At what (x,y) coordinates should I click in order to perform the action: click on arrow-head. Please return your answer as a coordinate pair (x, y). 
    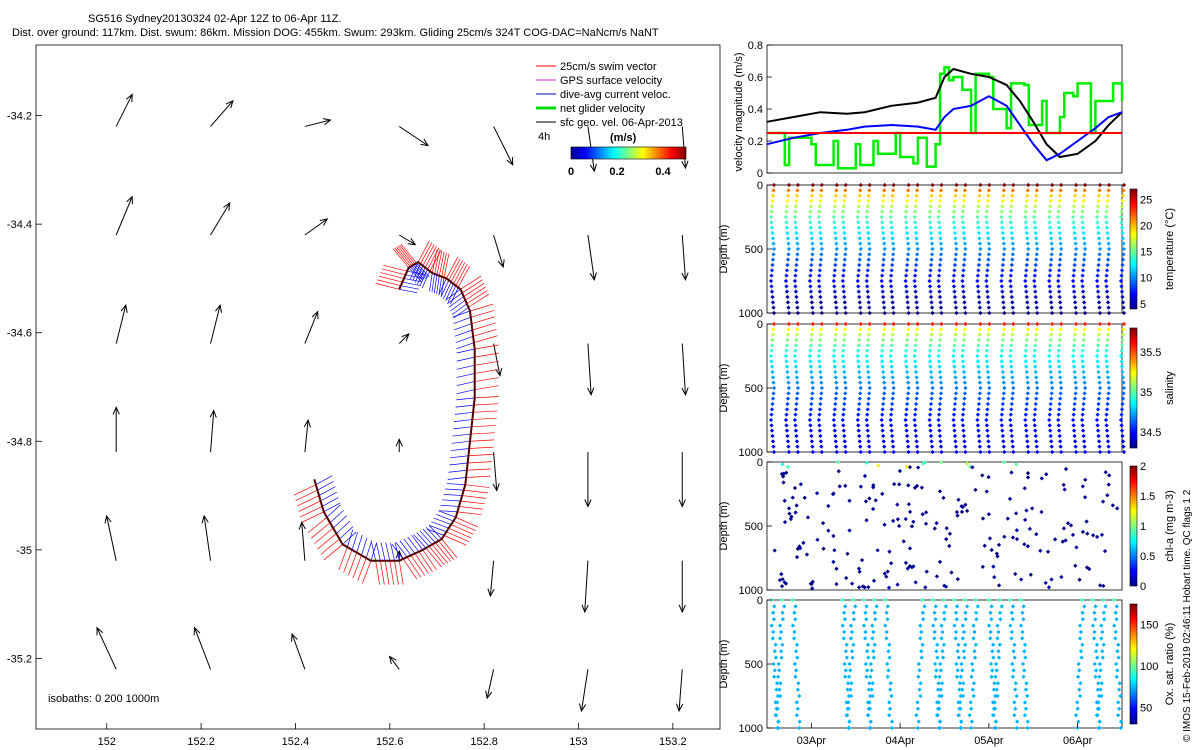
    Looking at the image, I should click on (392, 660).